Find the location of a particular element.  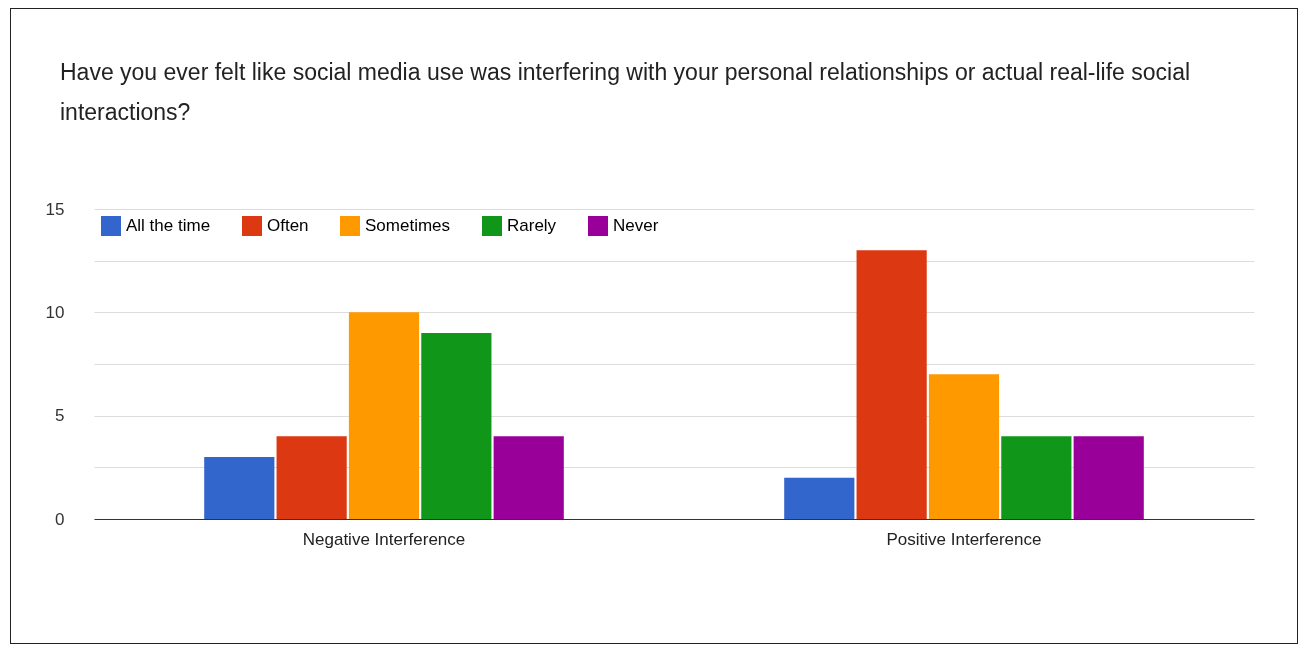

y-tick-label: 10 is located at coordinates (55, 312).